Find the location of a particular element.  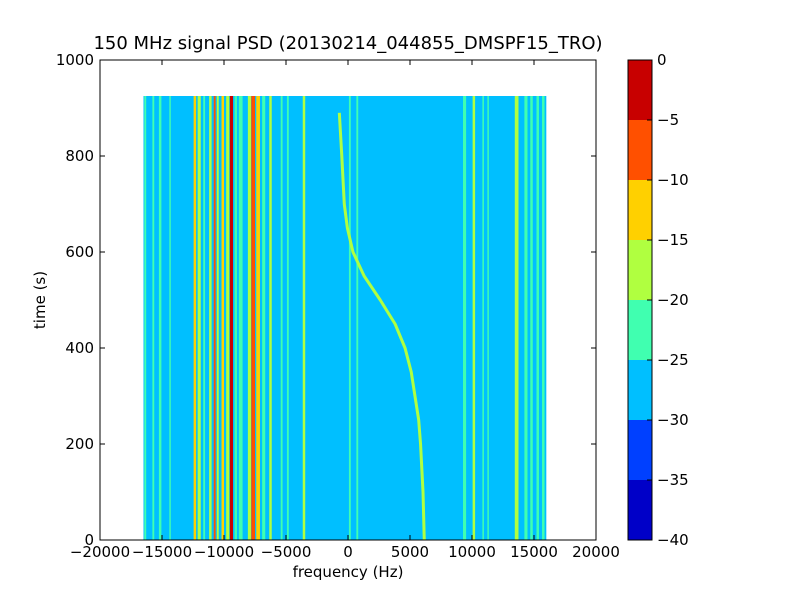

y-tick-label: 600 is located at coordinates (79, 252).